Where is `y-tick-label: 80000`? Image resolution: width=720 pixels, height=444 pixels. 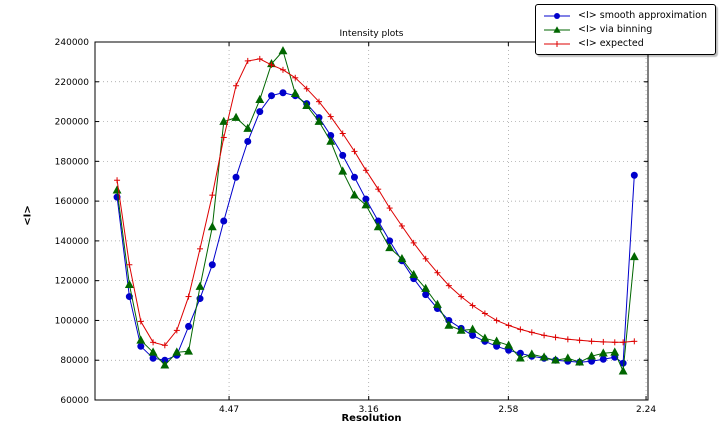 y-tick-label: 80000 is located at coordinates (74, 361).